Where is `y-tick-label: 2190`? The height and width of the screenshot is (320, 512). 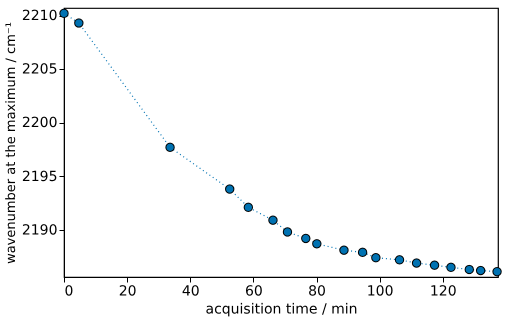
y-tick-label: 2190 is located at coordinates (40, 230).